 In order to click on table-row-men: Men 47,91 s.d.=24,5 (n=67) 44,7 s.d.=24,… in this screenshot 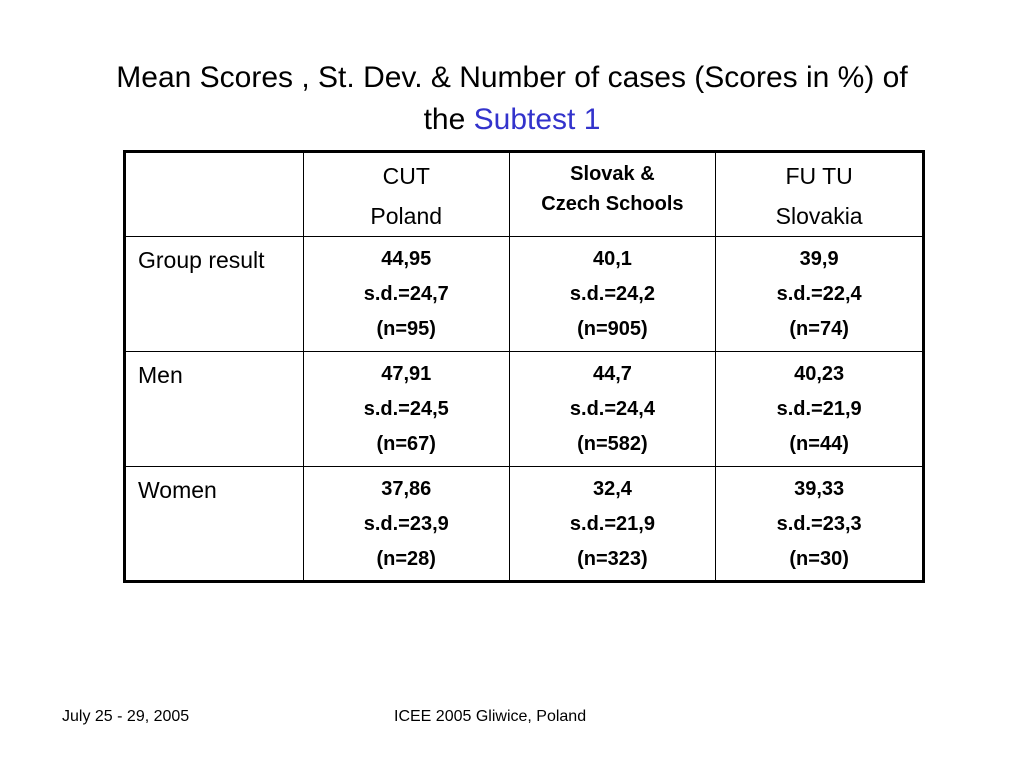, I will do `click(524, 409)`.